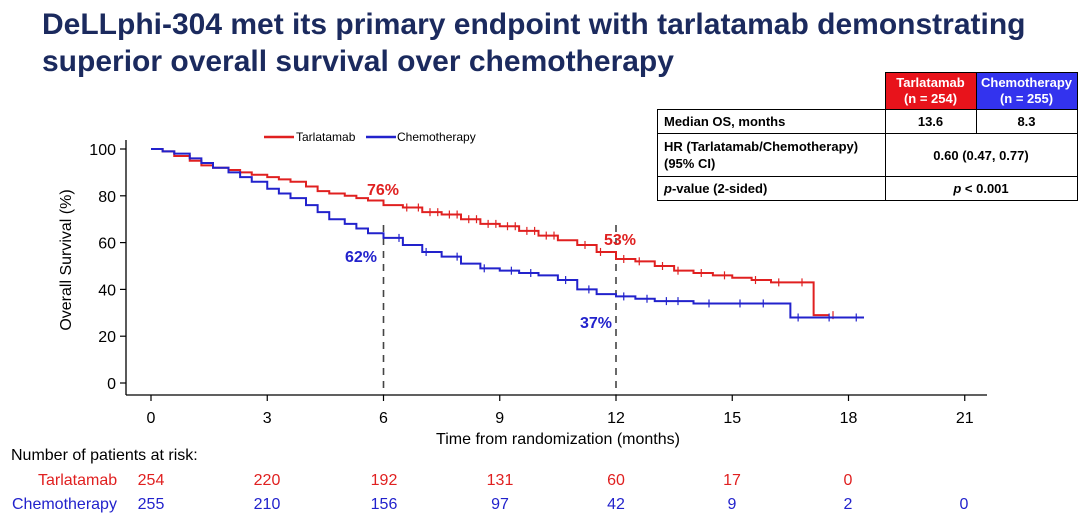 This screenshot has width=1080, height=518. What do you see at coordinates (616, 504) in the screenshot?
I see `risk-count: 42` at bounding box center [616, 504].